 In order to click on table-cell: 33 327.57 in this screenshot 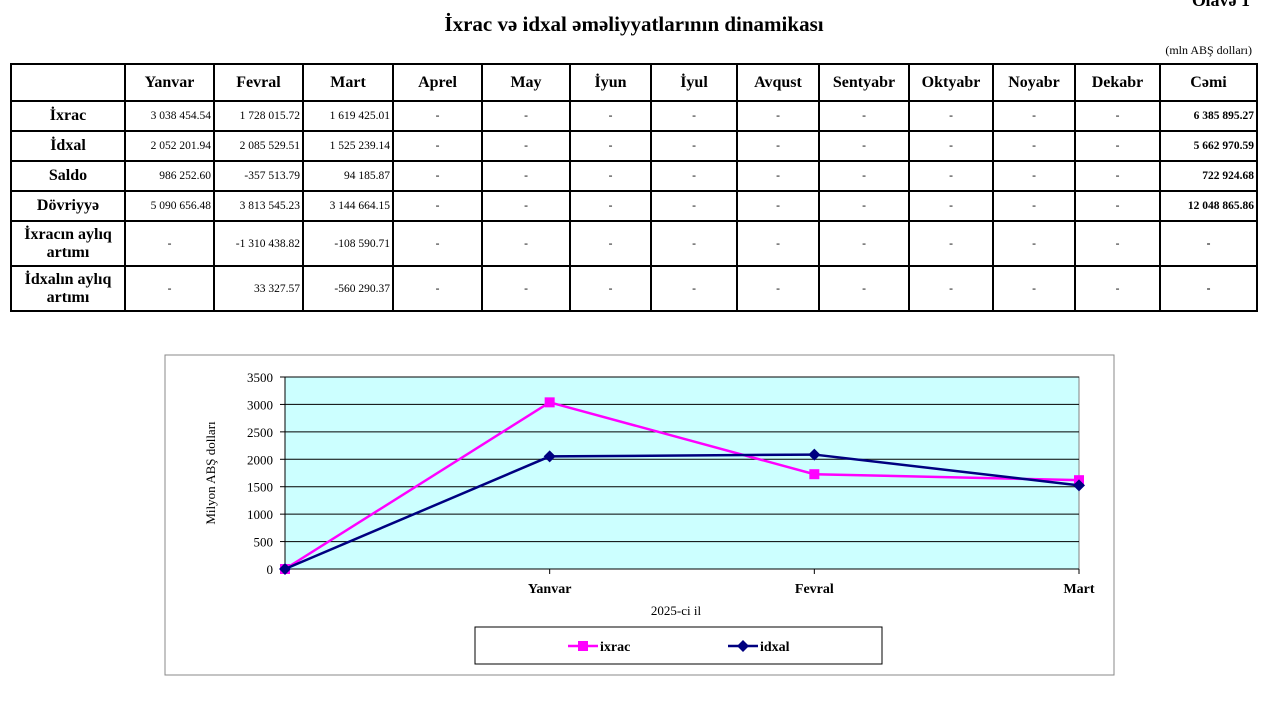, I will do `click(258, 288)`.